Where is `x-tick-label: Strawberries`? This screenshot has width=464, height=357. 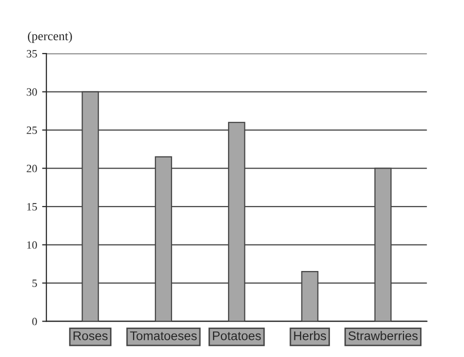
x-tick-label: Strawberries is located at coordinates (383, 335).